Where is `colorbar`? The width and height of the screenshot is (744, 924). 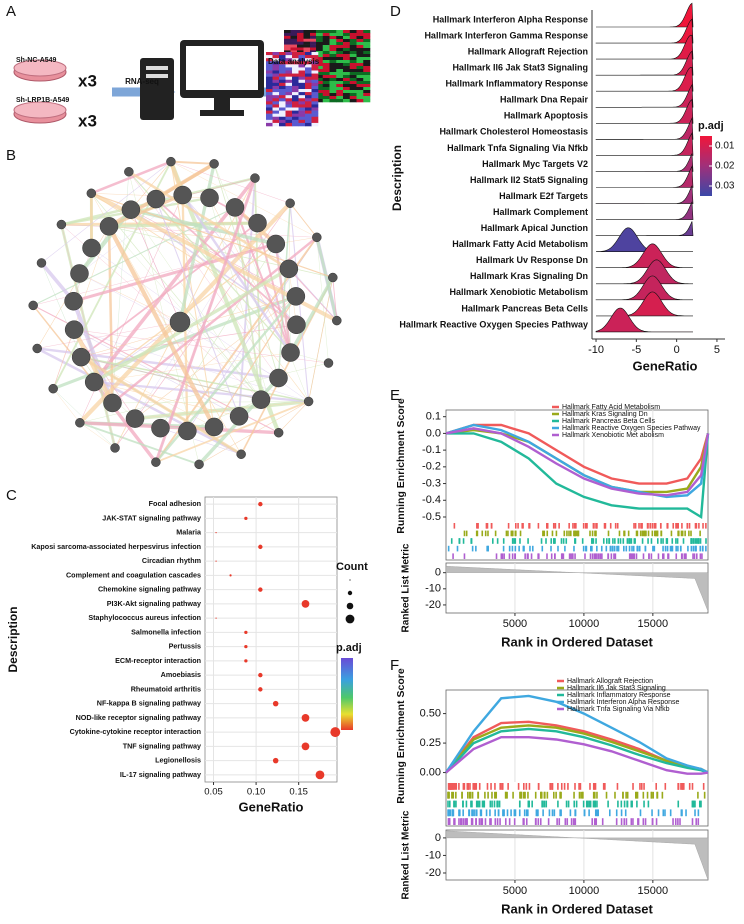
colorbar is located at coordinates (706, 166).